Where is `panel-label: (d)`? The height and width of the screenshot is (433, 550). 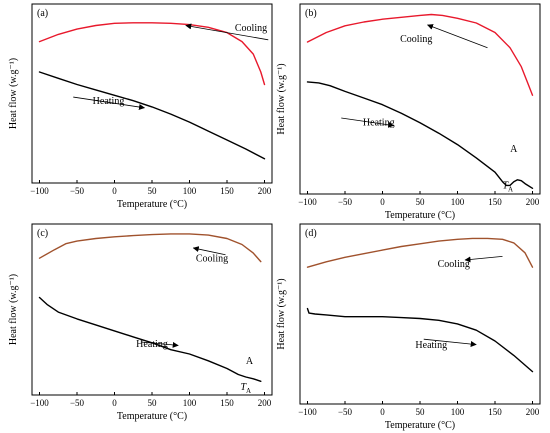 panel-label: (d) is located at coordinates (311, 233).